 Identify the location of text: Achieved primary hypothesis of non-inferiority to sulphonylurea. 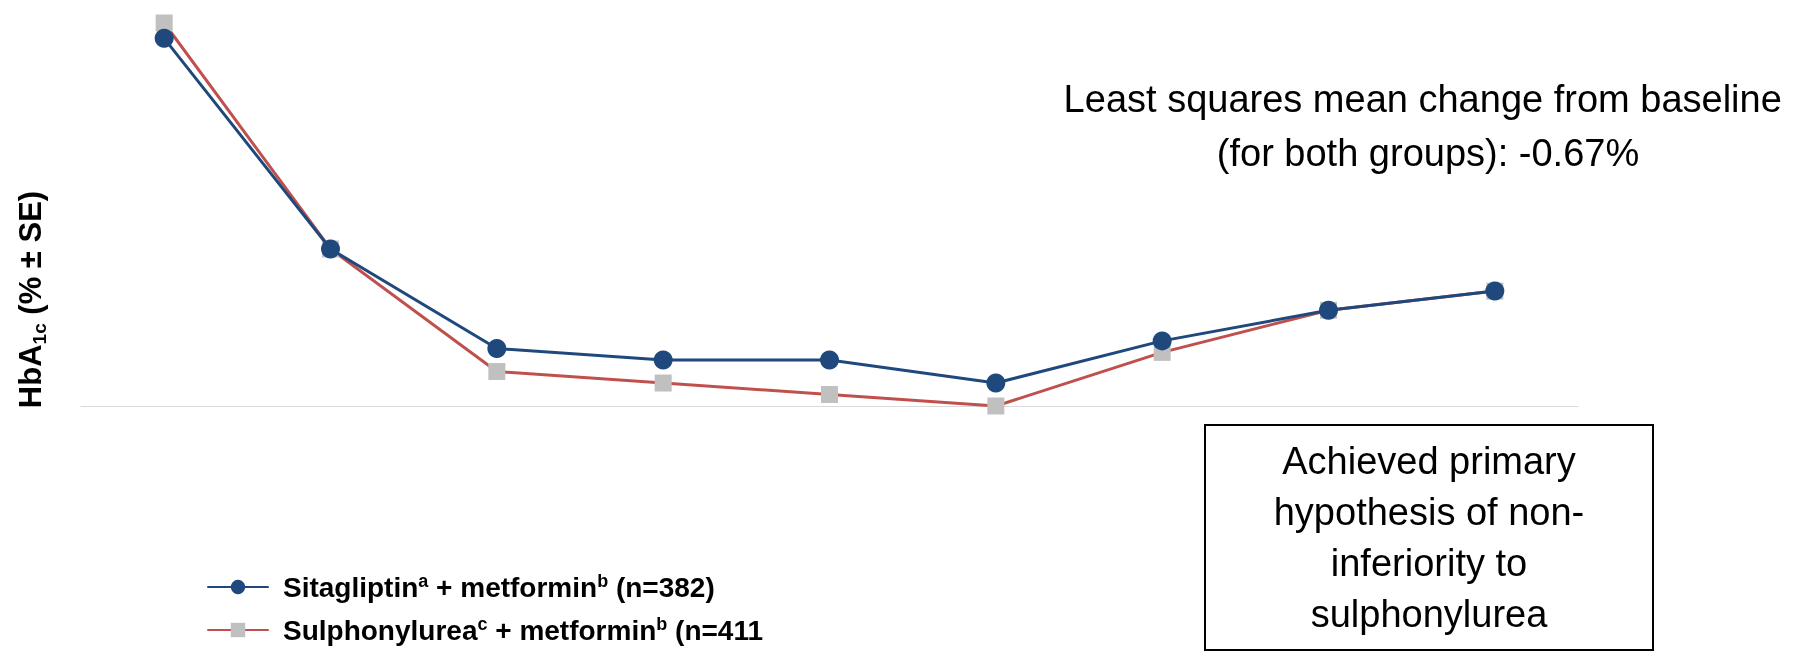
(1429, 537).